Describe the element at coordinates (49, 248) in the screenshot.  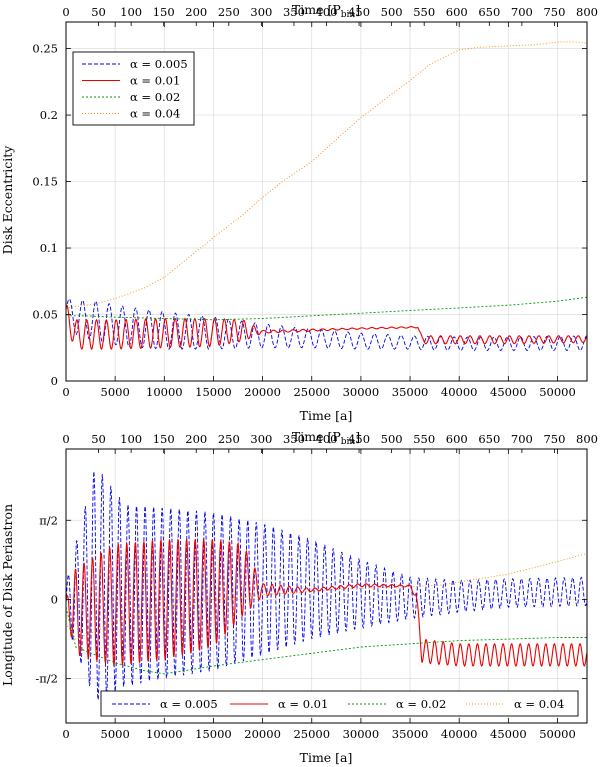
I see `y-tick-label: 0.1` at that location.